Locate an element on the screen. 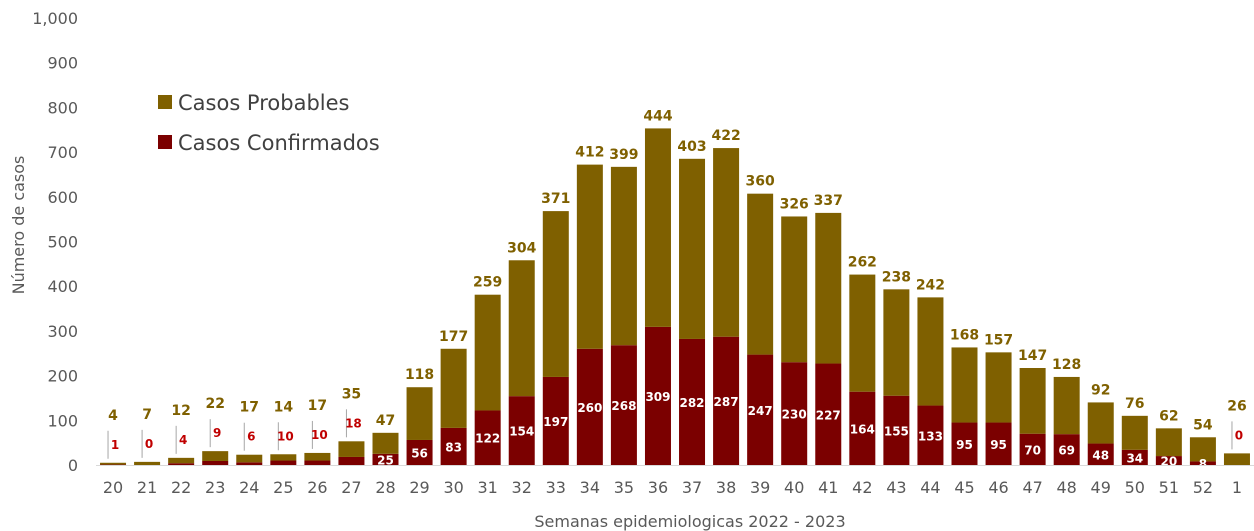  label-confirmados: 95 is located at coordinates (998, 445).